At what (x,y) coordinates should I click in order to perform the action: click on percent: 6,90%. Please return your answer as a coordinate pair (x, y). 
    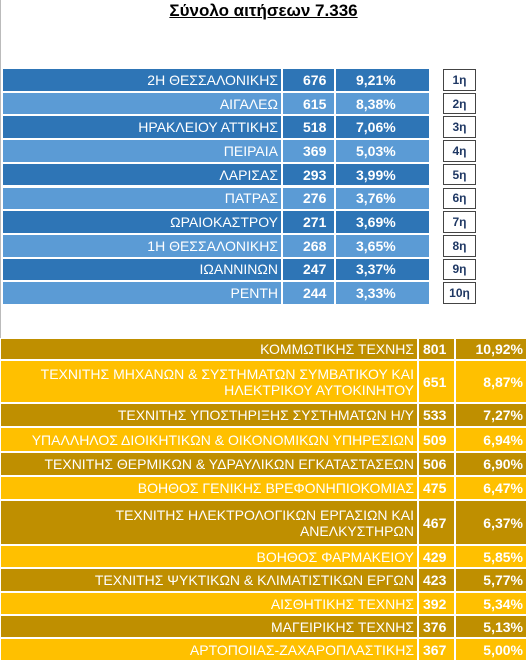
    Looking at the image, I should click on (491, 464).